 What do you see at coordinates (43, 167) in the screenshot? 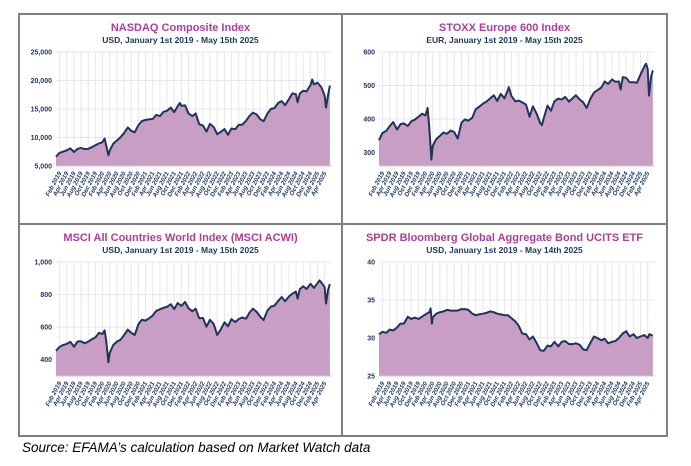
I see `y-tick-label: 5,000` at bounding box center [43, 167].